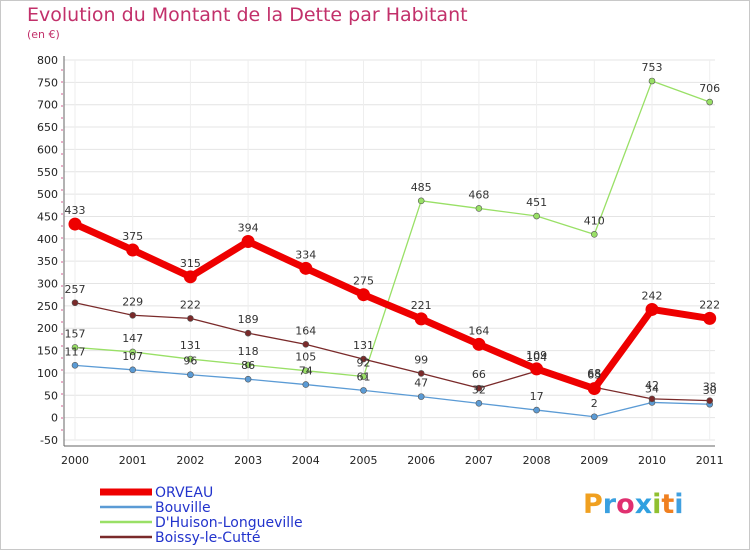 The height and width of the screenshot is (550, 750). I want to click on y-tick-label: 250, so click(47, 306).